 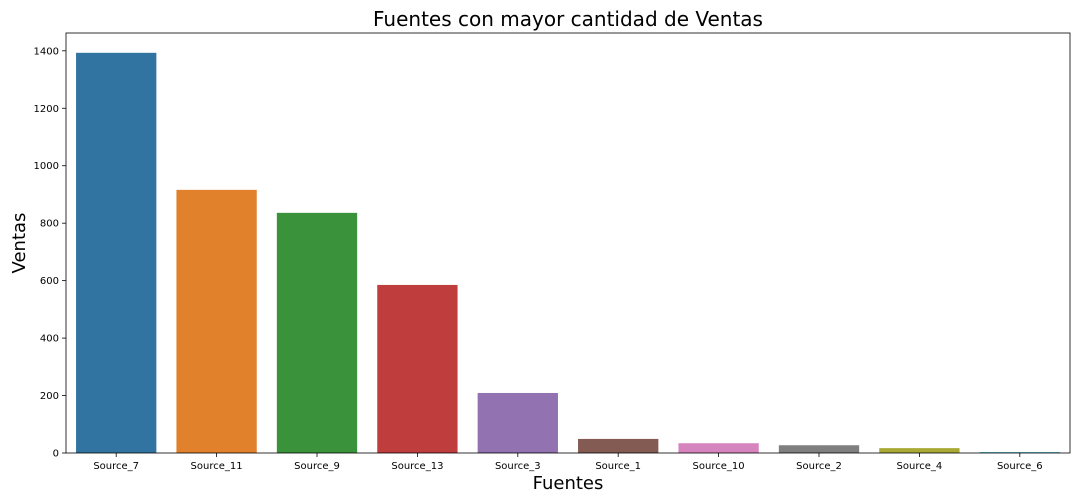 I want to click on y-tick-label: 1000, so click(x=46, y=166).